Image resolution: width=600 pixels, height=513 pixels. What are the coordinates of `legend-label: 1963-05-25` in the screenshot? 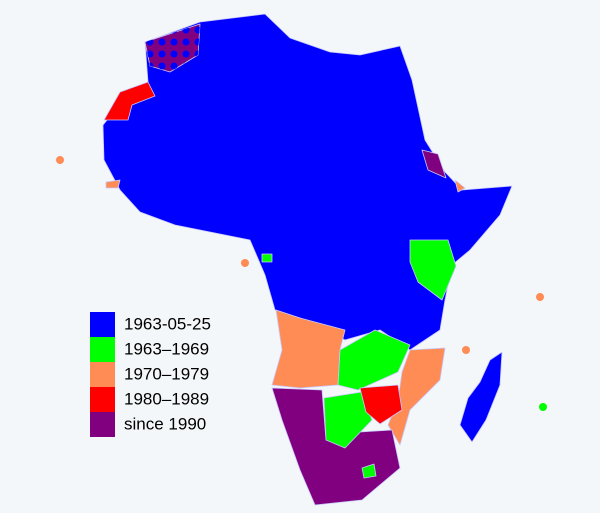 It's located at (167, 323).